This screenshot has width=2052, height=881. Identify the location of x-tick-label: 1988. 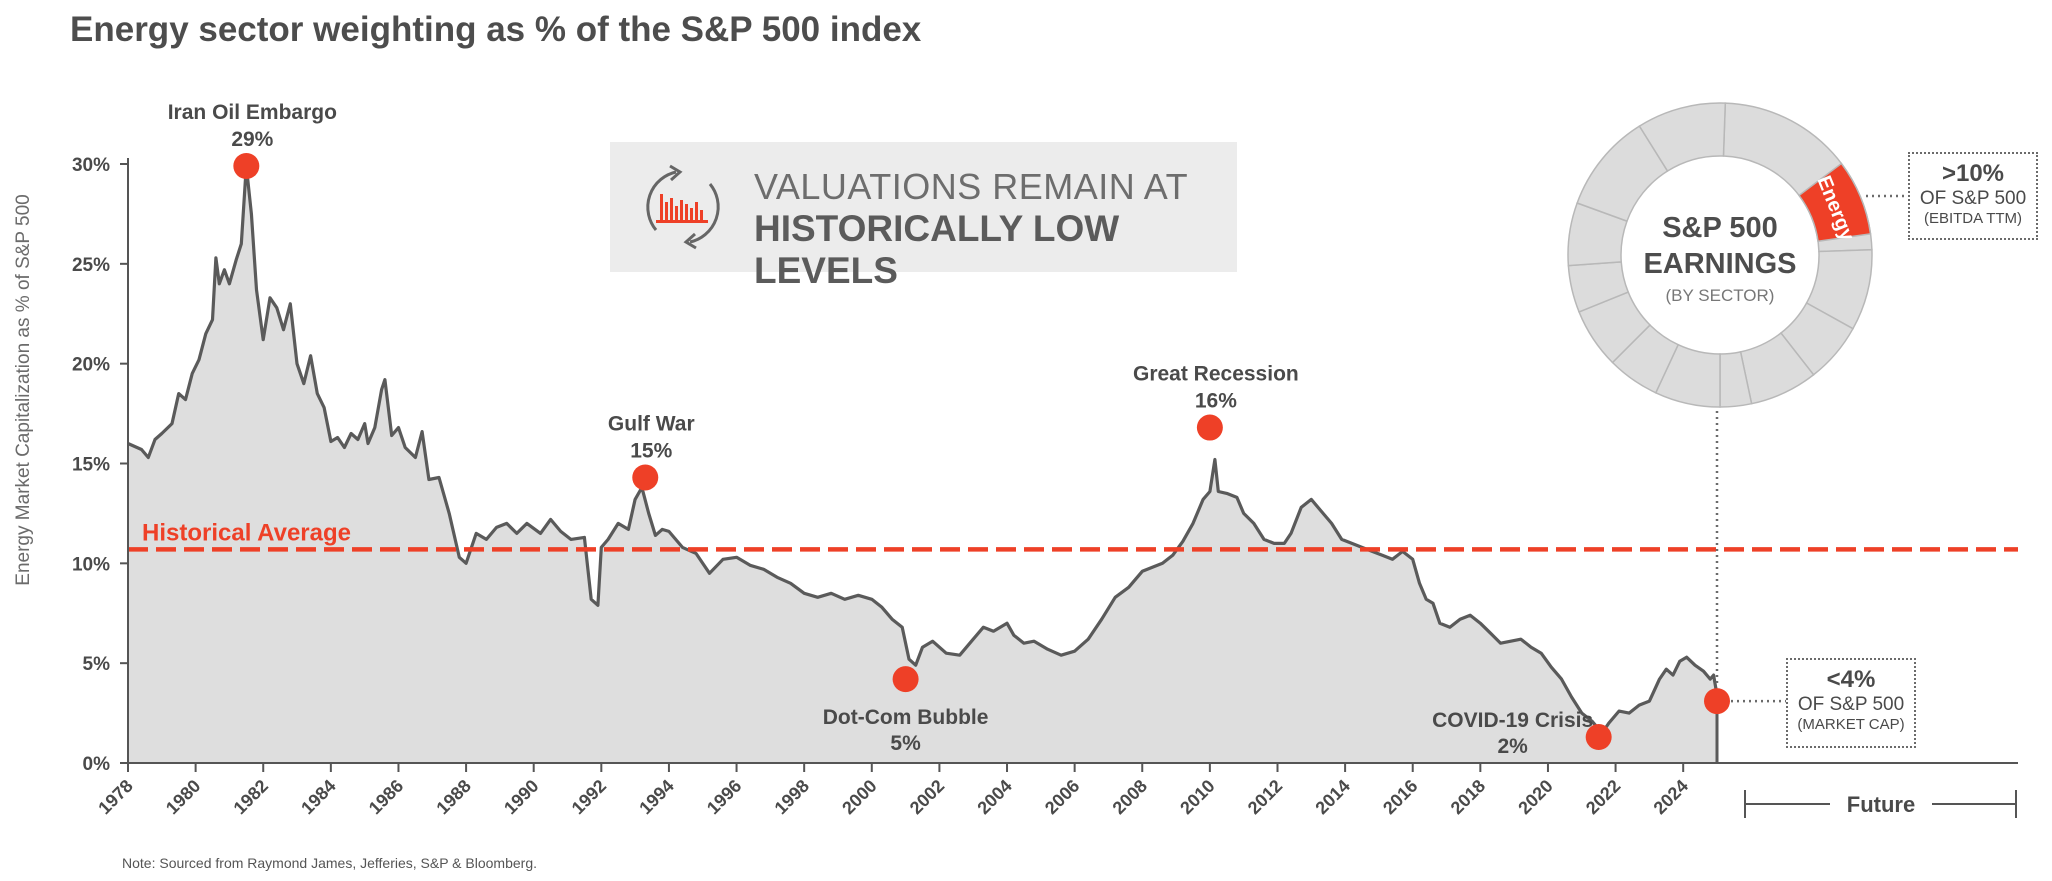
(453, 797).